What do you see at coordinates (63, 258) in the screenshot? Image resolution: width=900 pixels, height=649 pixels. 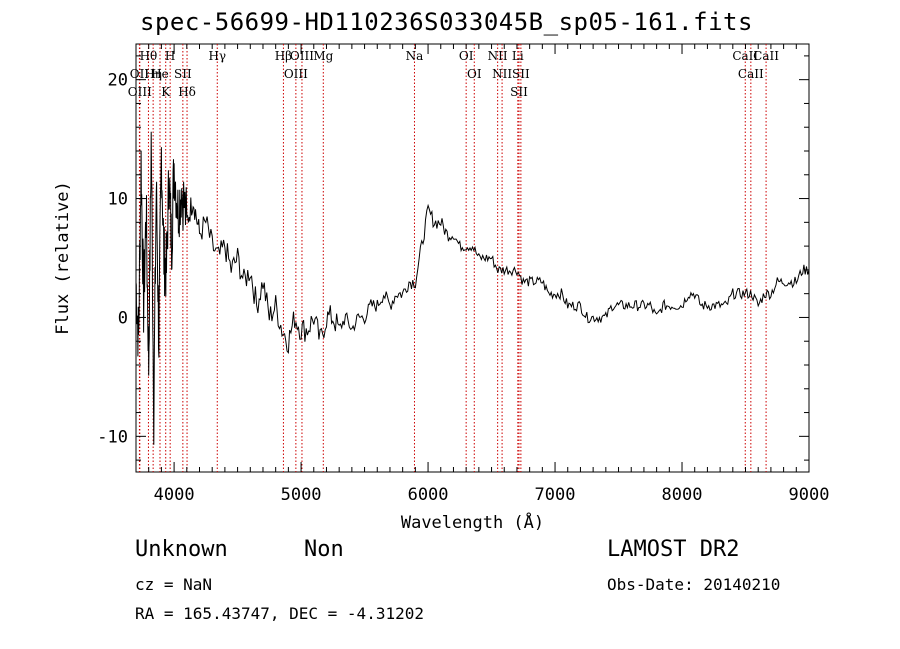 I see `y-axis-label: Flux (relative)` at bounding box center [63, 258].